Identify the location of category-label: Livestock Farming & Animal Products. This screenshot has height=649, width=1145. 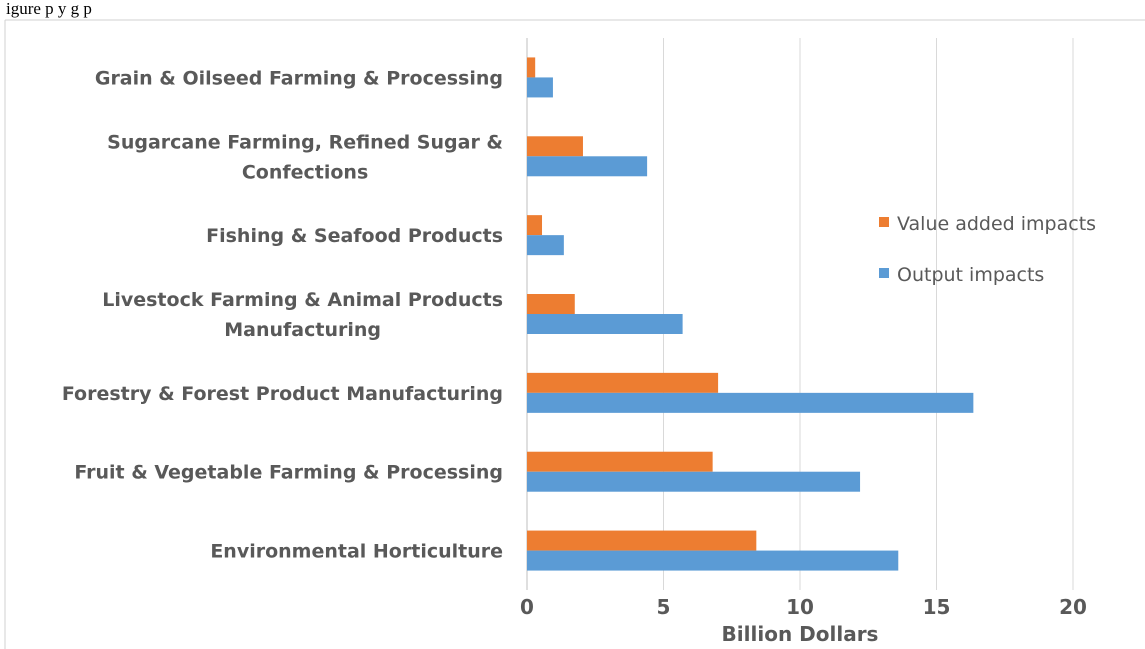
(302, 300).